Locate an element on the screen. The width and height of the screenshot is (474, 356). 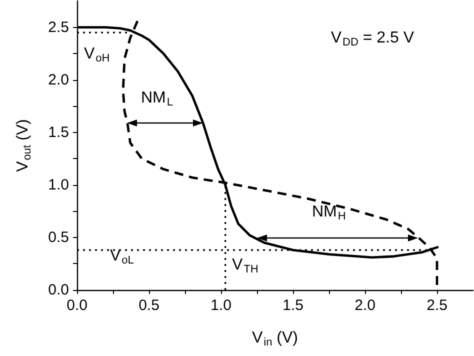
x-tick-label: 2.5 is located at coordinates (437, 305).